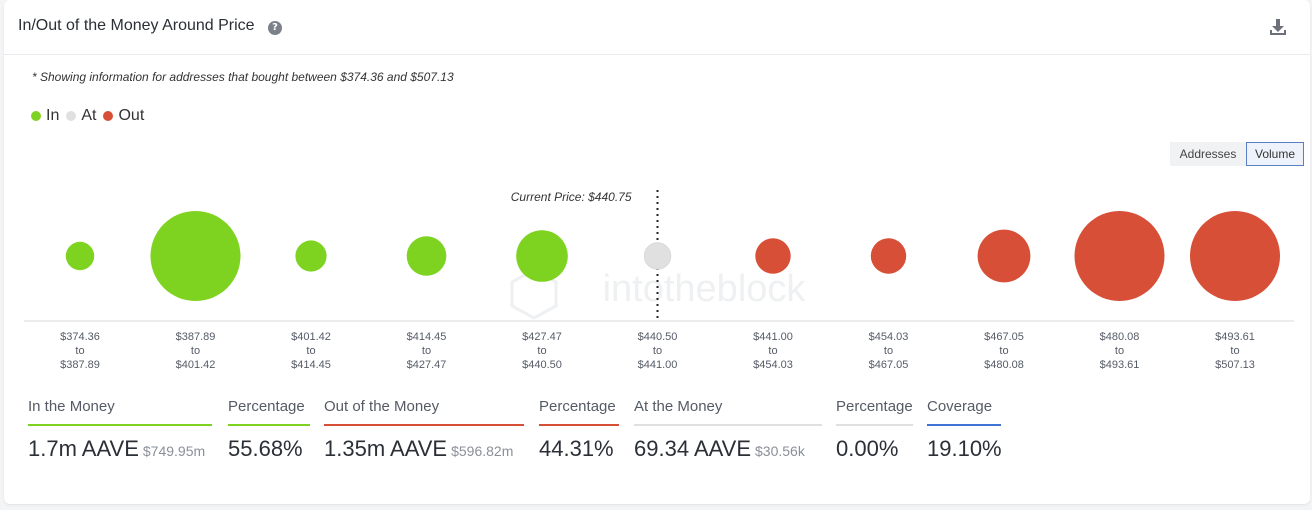  What do you see at coordinates (728, 430) in the screenshot?
I see `stat-4: At the Money 69.34 AAVE $30.56k` at bounding box center [728, 430].